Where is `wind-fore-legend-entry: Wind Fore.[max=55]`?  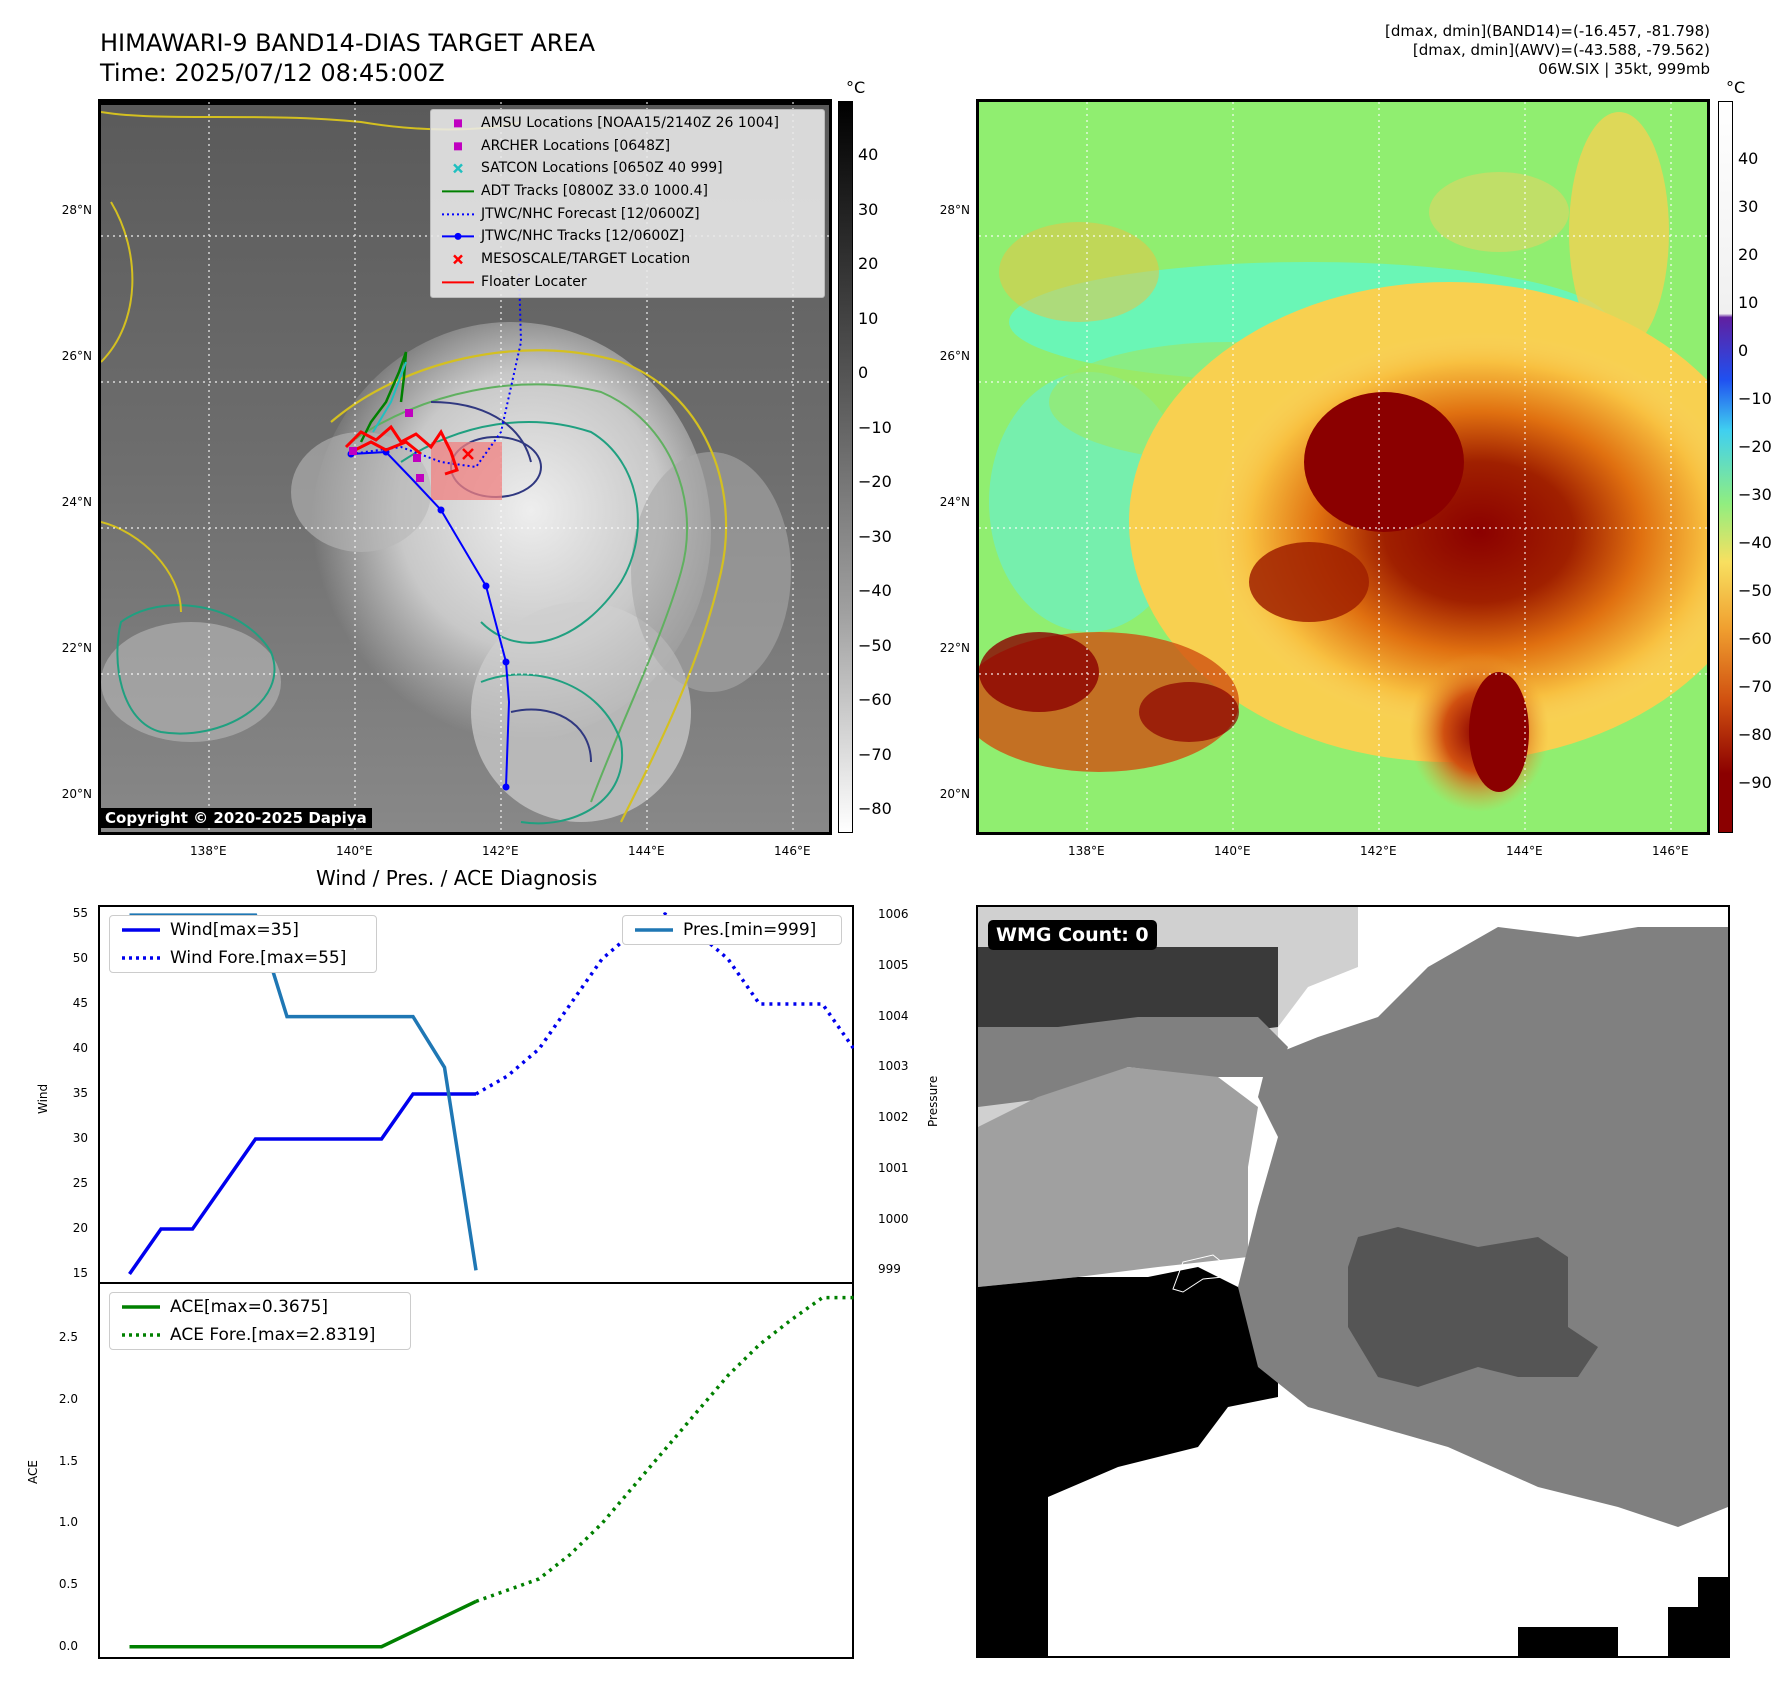 wind-fore-legend-entry: Wind Fore.[max=55] is located at coordinates (243, 958).